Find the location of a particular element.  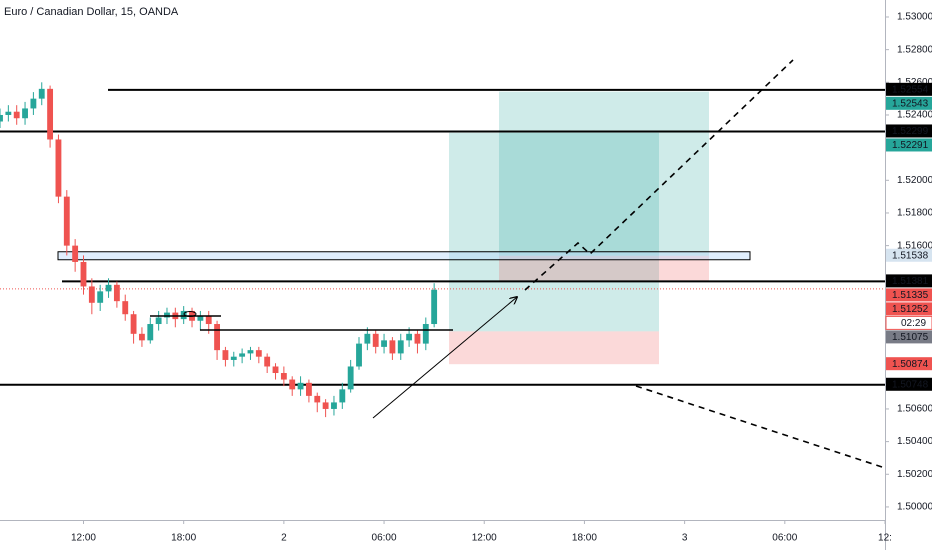

y-tick-label: 1.52800 is located at coordinates (914, 49).